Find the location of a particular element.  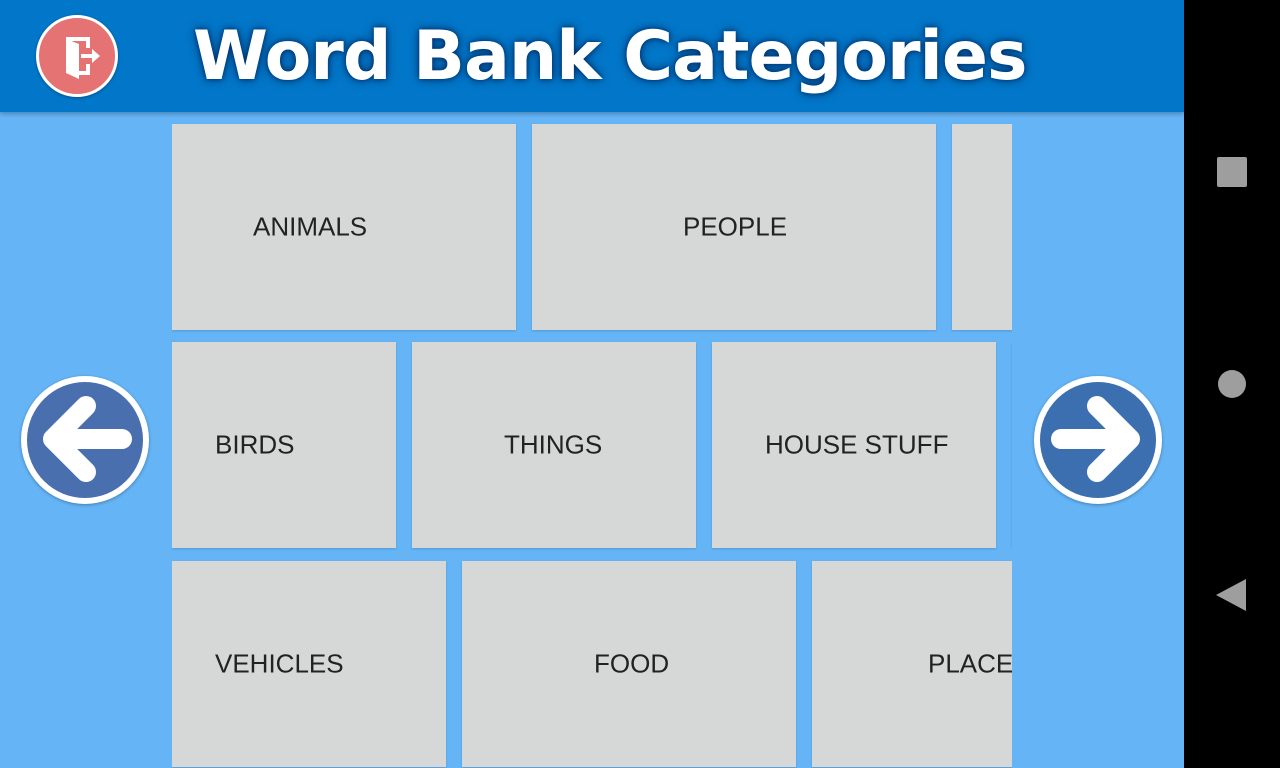

category-label: PEOPLE is located at coordinates (735, 226).